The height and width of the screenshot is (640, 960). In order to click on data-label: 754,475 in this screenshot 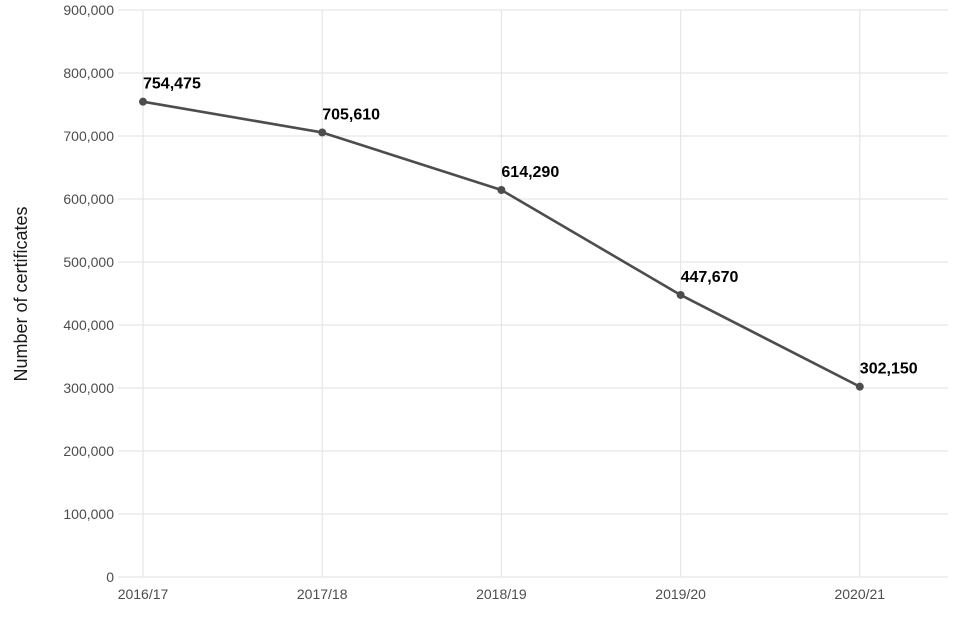, I will do `click(172, 84)`.